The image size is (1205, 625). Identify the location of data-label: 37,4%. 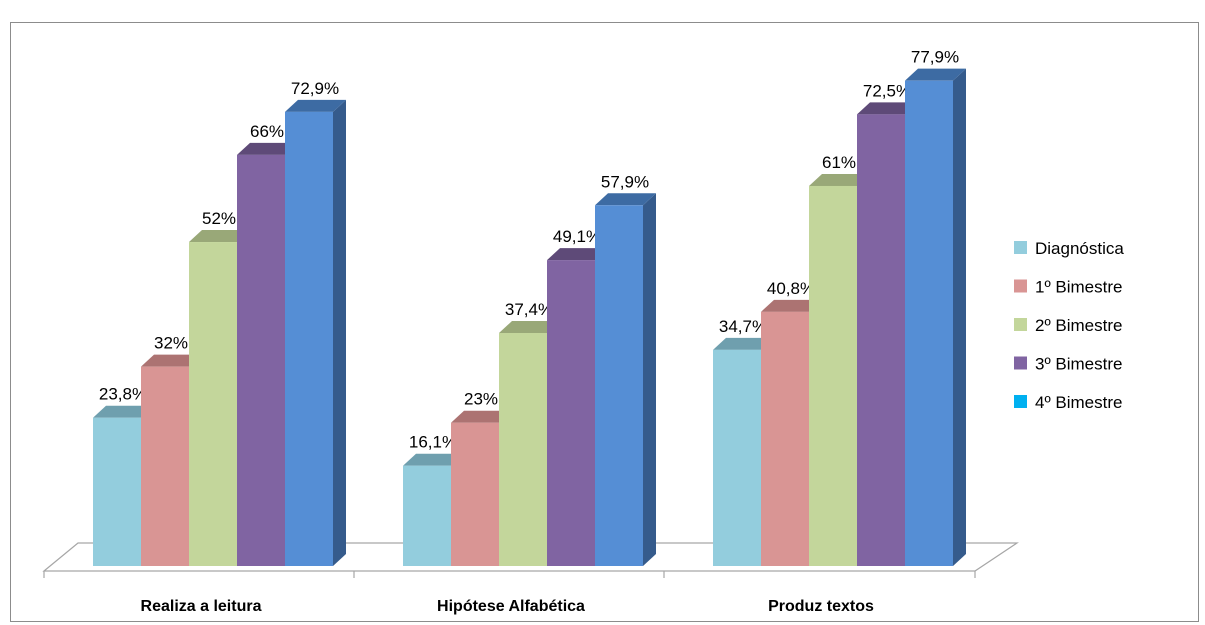
(529, 309).